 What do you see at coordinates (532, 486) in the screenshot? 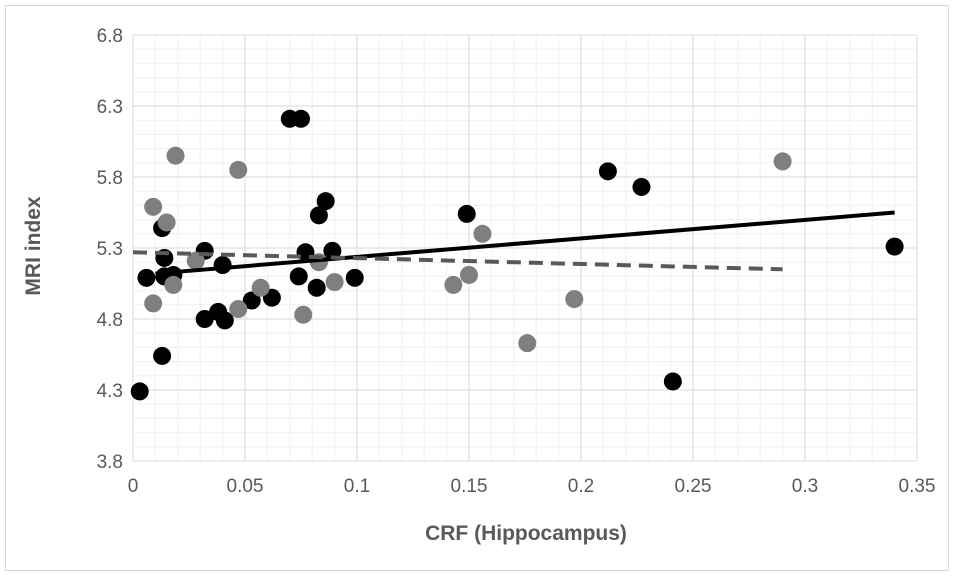
I see `x-axis-tick-labels: 0 0.05 0.1 0.15 0.2 0.25 0.3 0.35` at bounding box center [532, 486].